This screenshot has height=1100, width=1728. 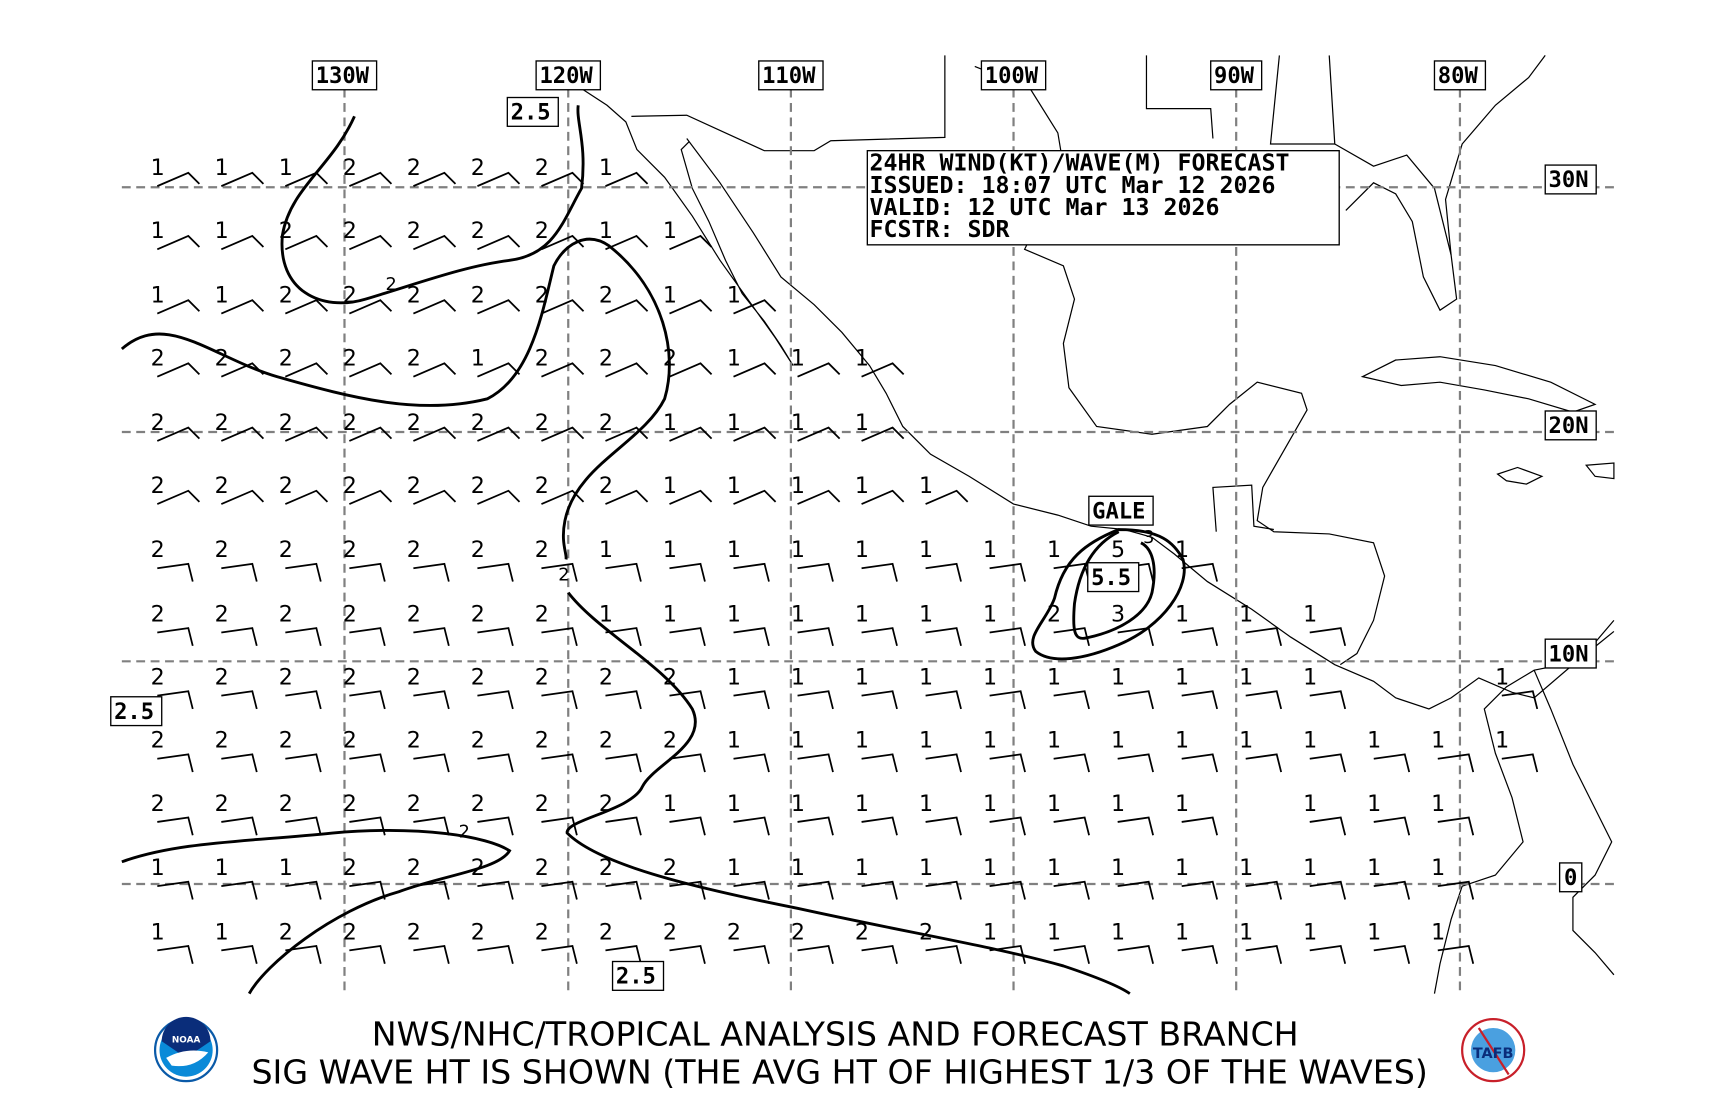 I want to click on contour-label: 3, so click(x=1148, y=538).